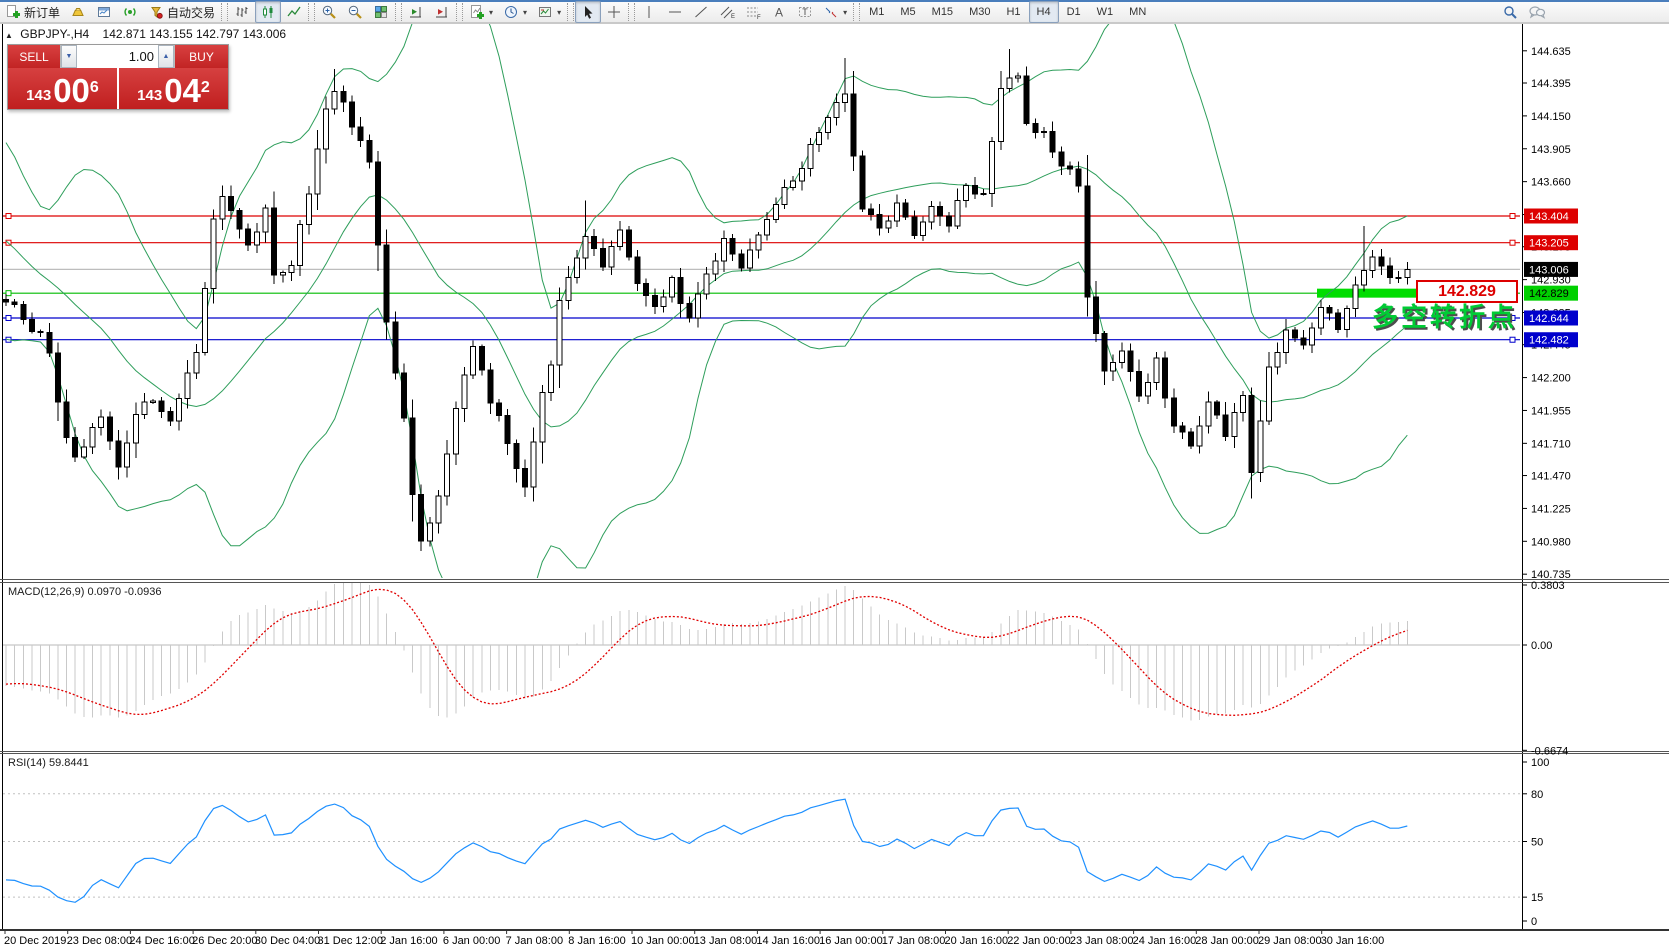 This screenshot has height=947, width=1669. I want to click on add-indicator-icon, so click(478, 12).